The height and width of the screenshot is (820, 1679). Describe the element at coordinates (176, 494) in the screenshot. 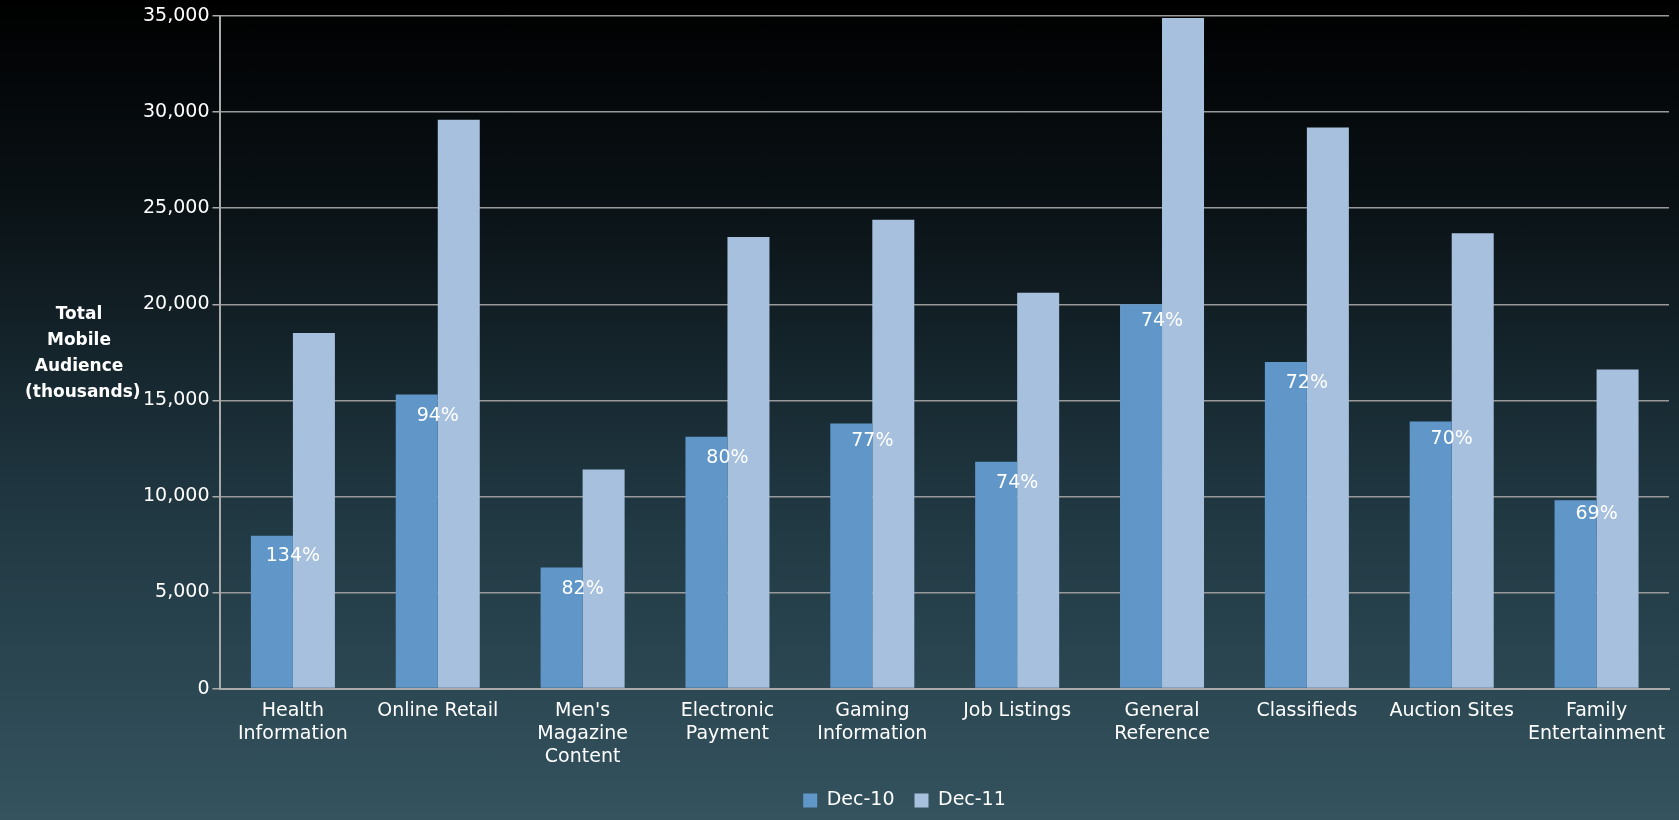

I see `y-tick-label: 10,000` at that location.